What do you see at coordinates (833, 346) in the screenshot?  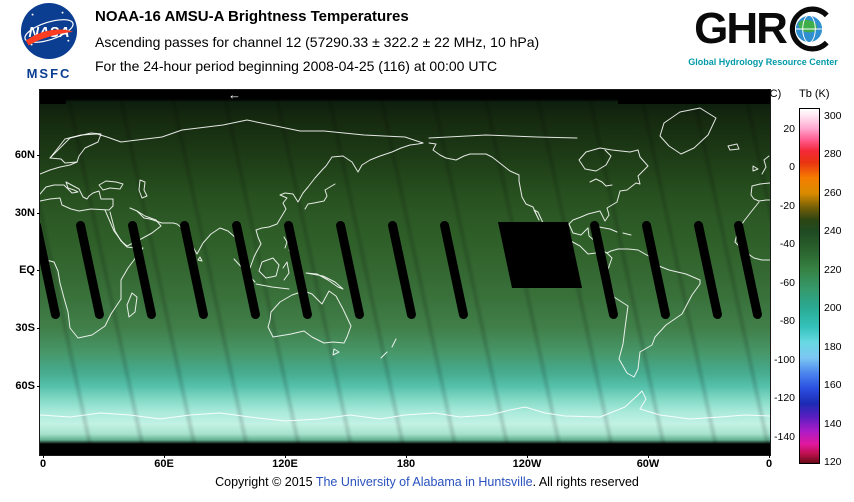 I see `kelvin-tick-180: 180` at bounding box center [833, 346].